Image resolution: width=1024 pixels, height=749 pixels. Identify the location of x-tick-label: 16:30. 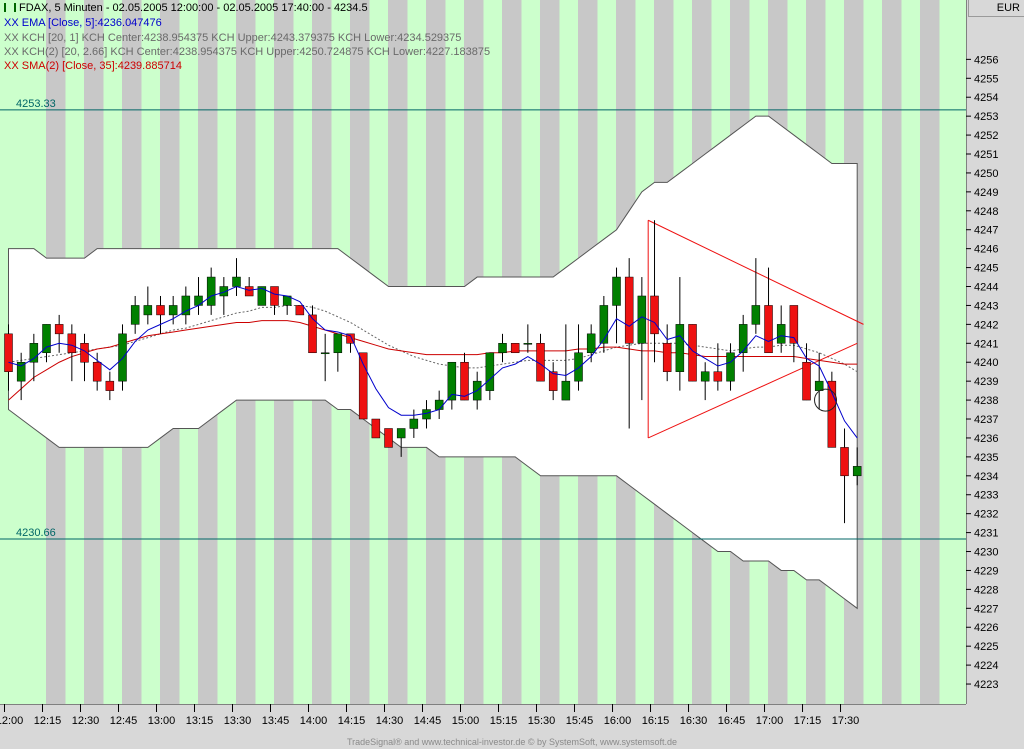
(694, 721).